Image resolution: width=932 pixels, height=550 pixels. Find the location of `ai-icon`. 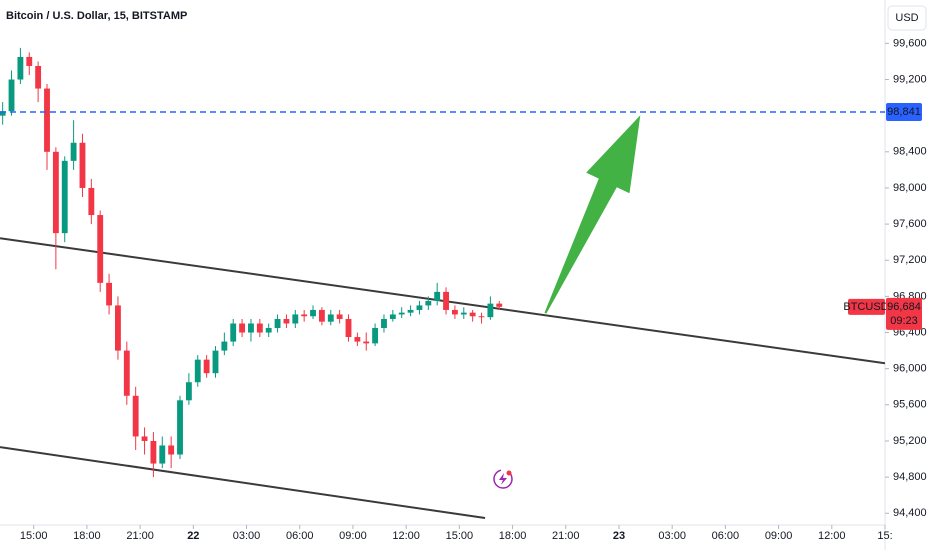

ai-icon is located at coordinates (503, 479).